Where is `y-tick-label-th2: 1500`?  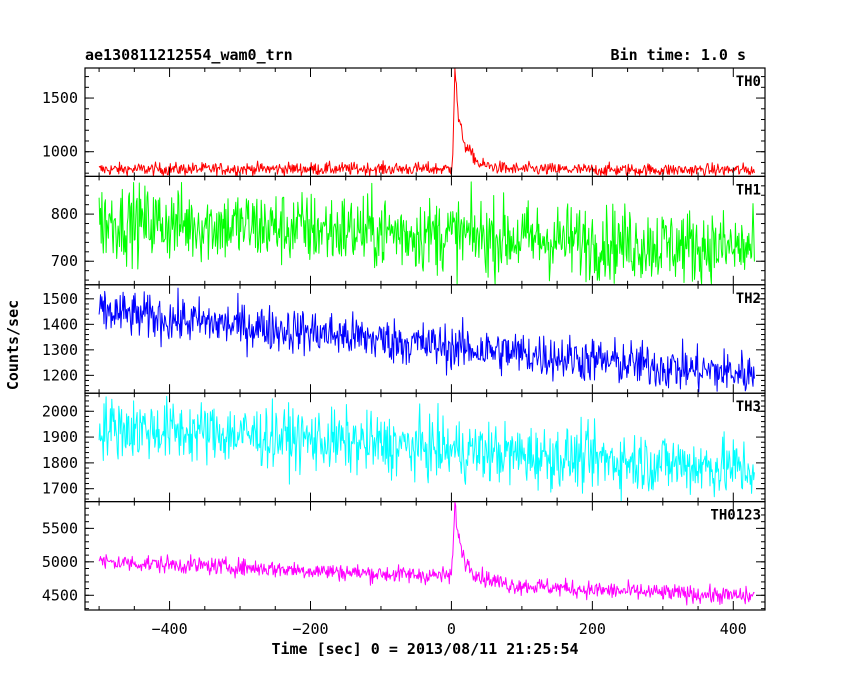 y-tick-label-th2: 1500 is located at coordinates (60, 299).